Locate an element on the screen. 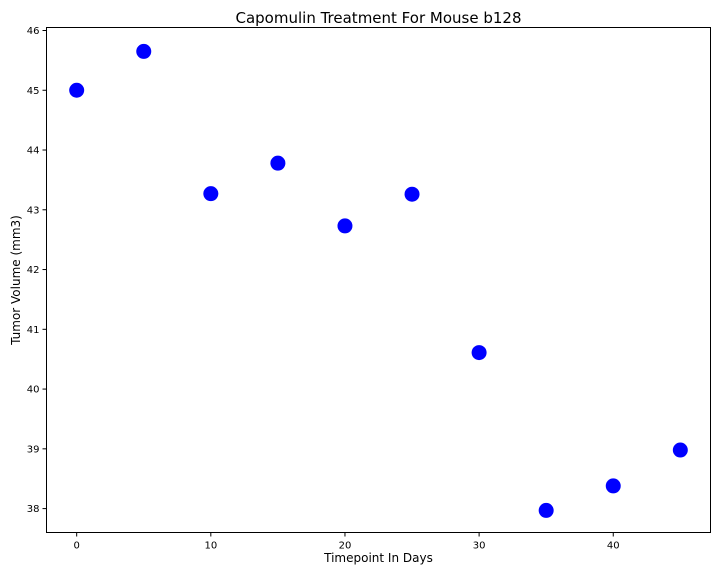 Image resolution: width=720 pixels, height=576 pixels. y-axis: 38 39 40 41 42 43 44 45 46 is located at coordinates (37, 270).